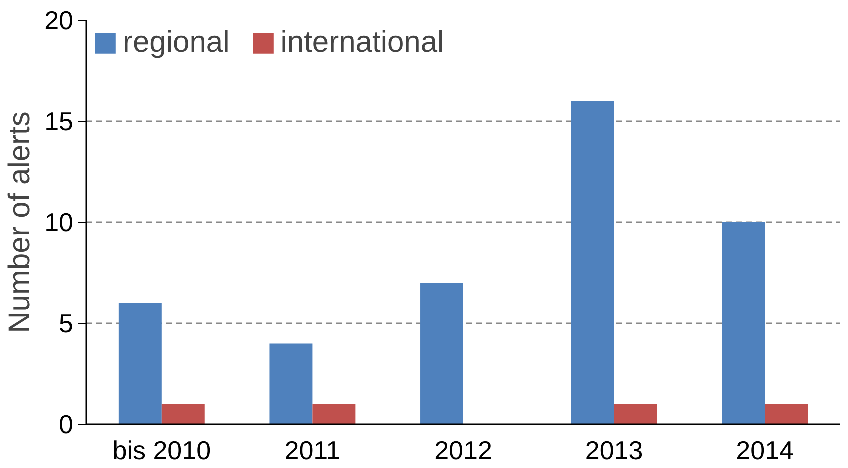 The width and height of the screenshot is (848, 468). I want to click on x-tick-label: 2013, so click(614, 451).